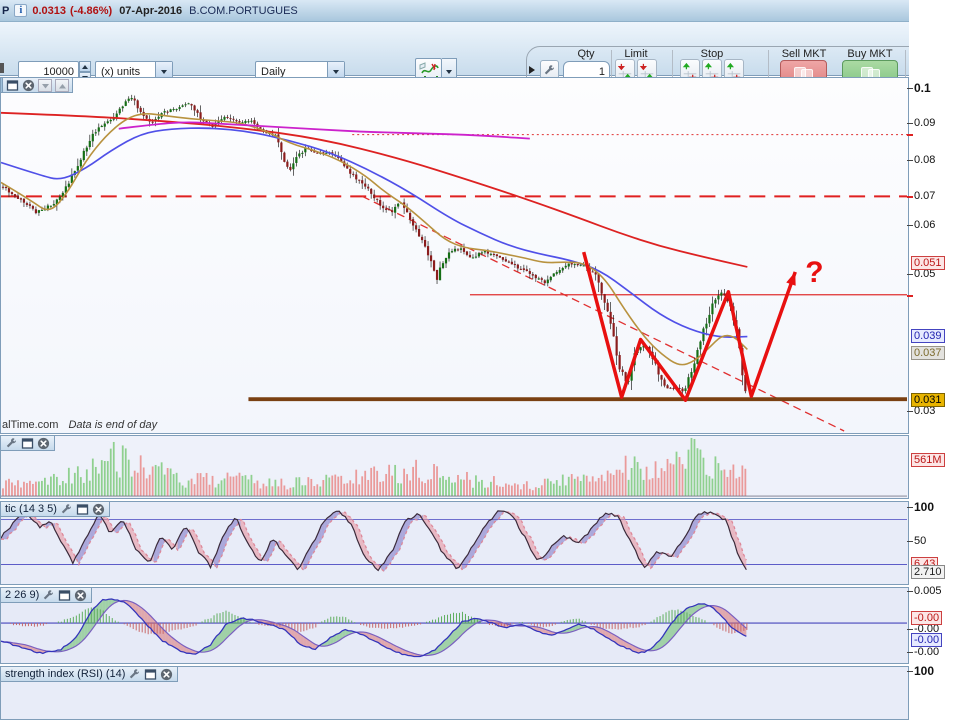  I want to click on volume-panel-header, so click(27, 443).